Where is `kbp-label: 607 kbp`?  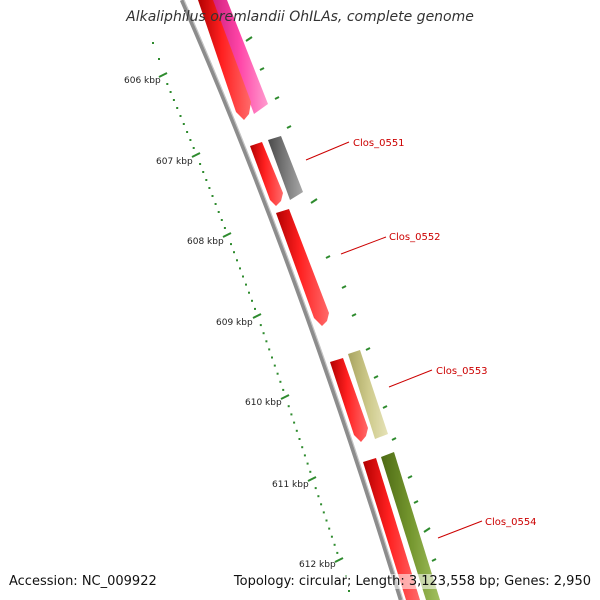 kbp-label: 607 kbp is located at coordinates (174, 162).